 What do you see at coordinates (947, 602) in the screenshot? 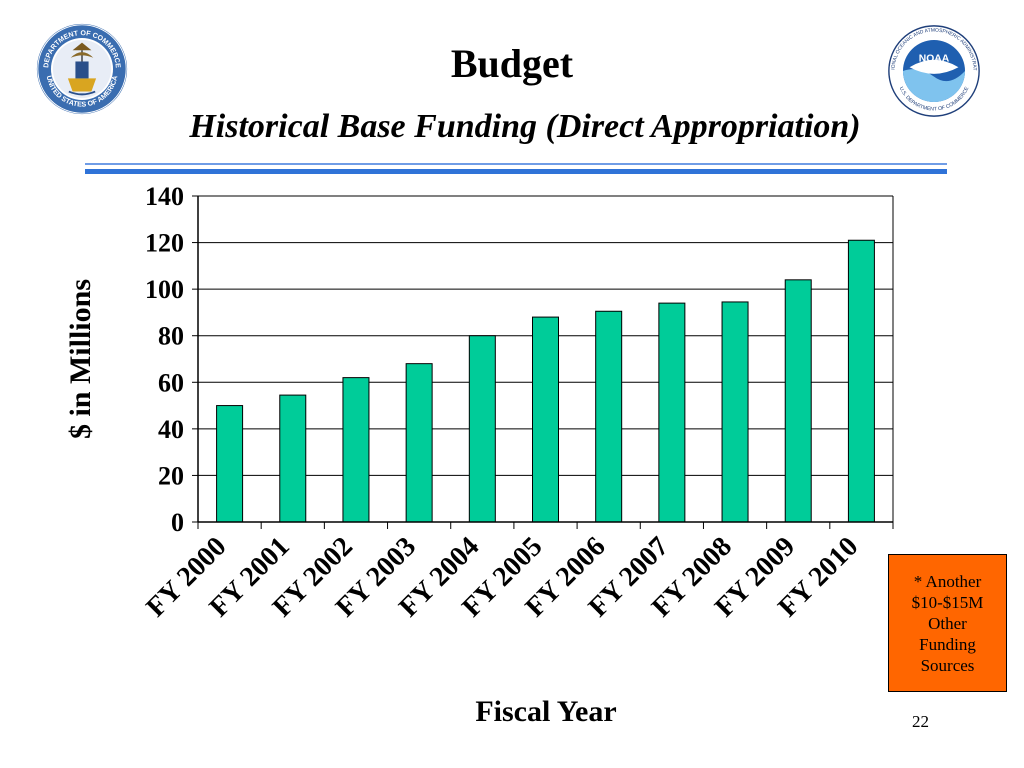
I see `note-line: $10-$15M` at bounding box center [947, 602].